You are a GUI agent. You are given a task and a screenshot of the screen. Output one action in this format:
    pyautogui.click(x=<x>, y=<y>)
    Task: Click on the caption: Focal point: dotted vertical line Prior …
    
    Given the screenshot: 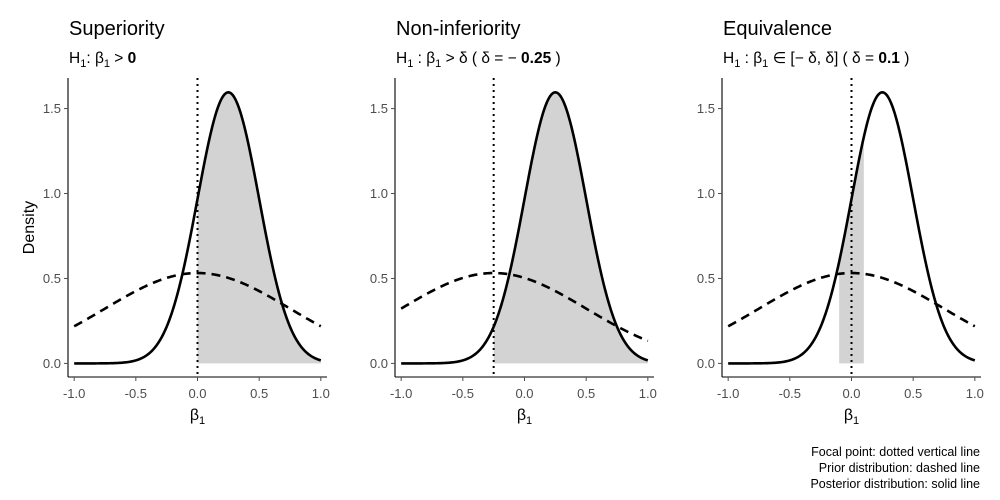 What is the action you would take?
    pyautogui.click(x=895, y=468)
    